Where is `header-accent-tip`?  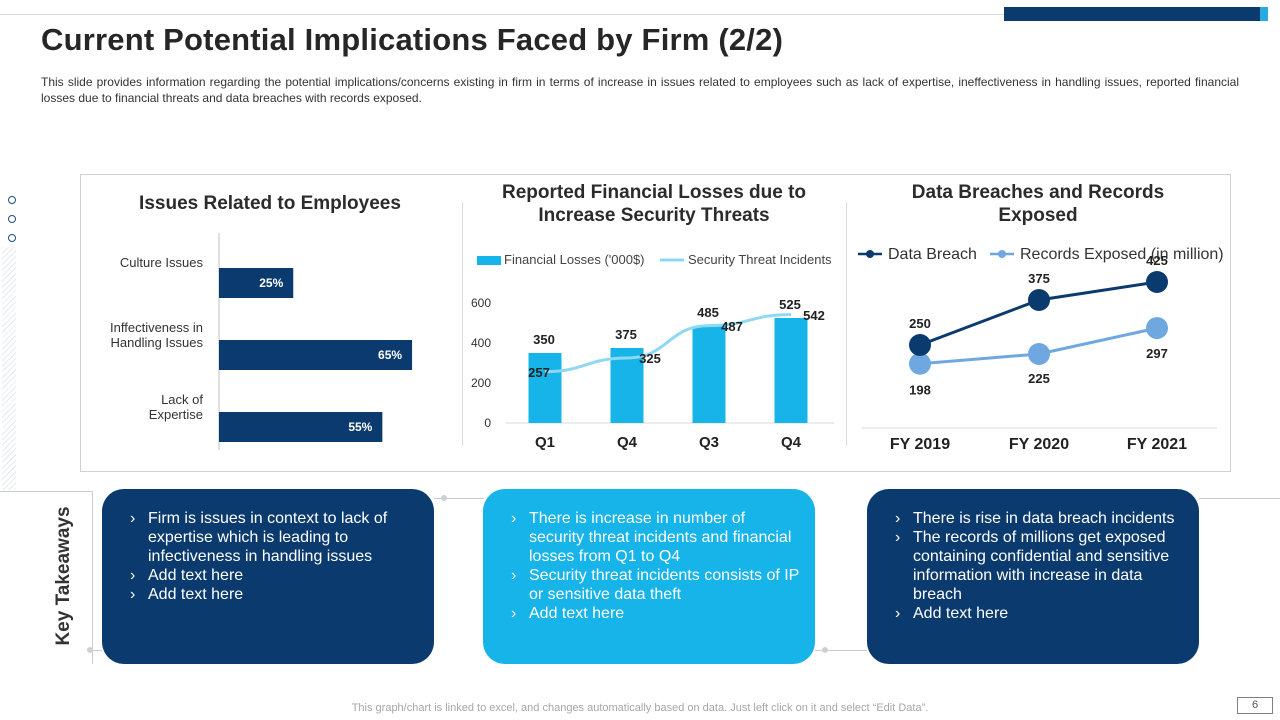 header-accent-tip is located at coordinates (1264, 14).